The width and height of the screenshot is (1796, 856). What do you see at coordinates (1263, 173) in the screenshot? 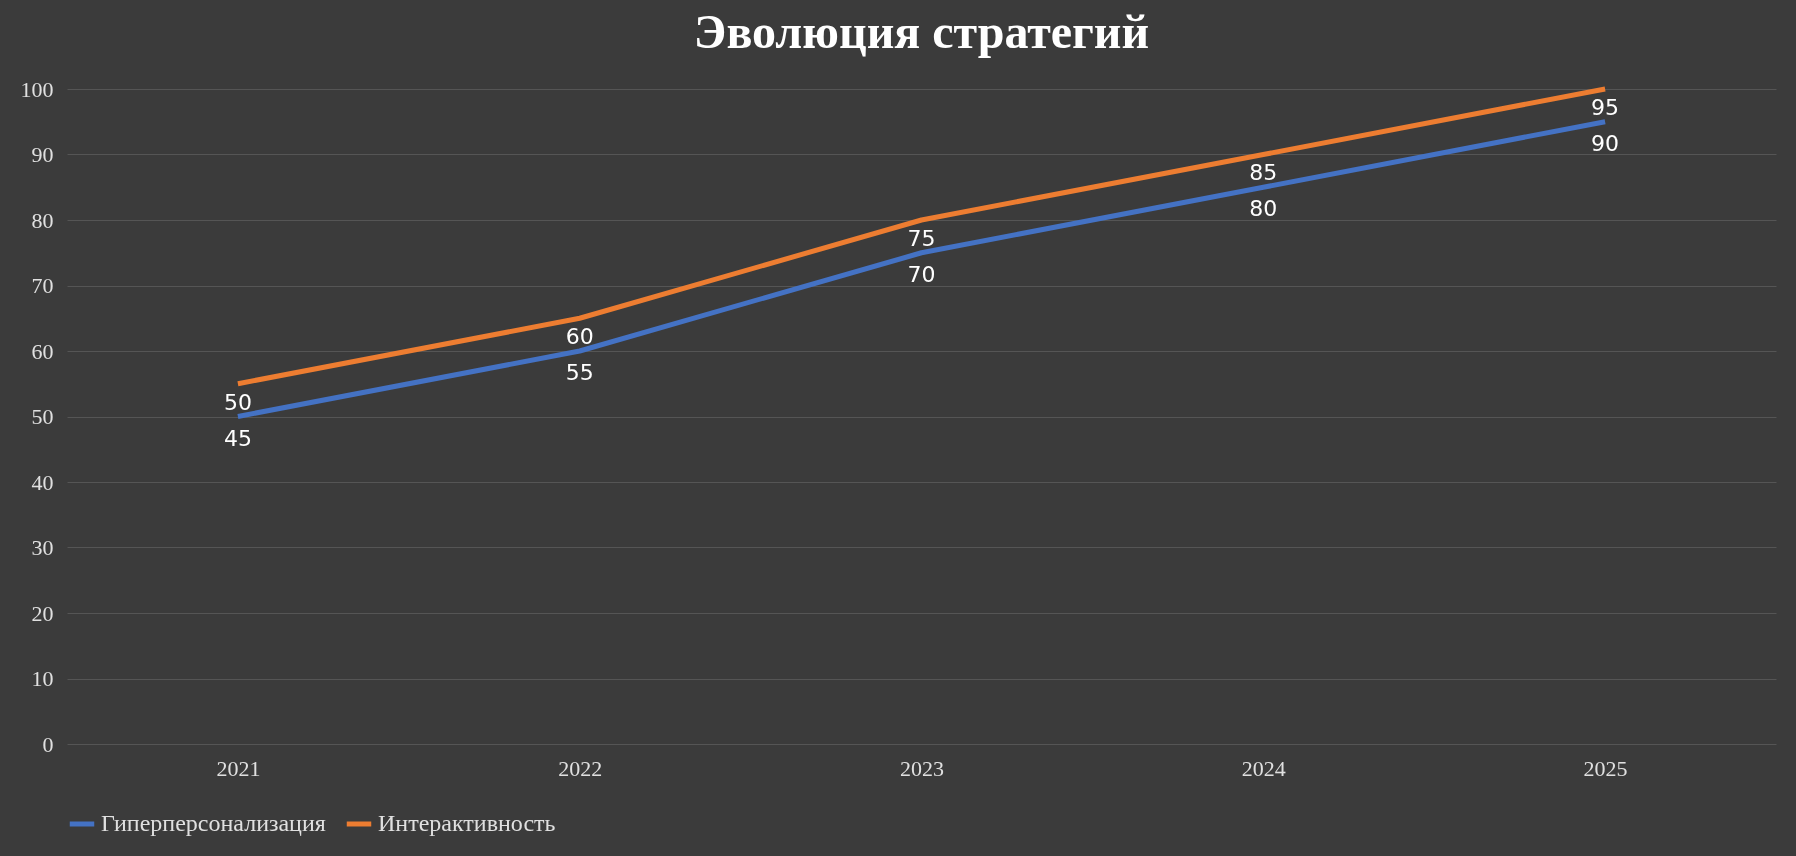
I see `data-label: 85` at bounding box center [1263, 173].